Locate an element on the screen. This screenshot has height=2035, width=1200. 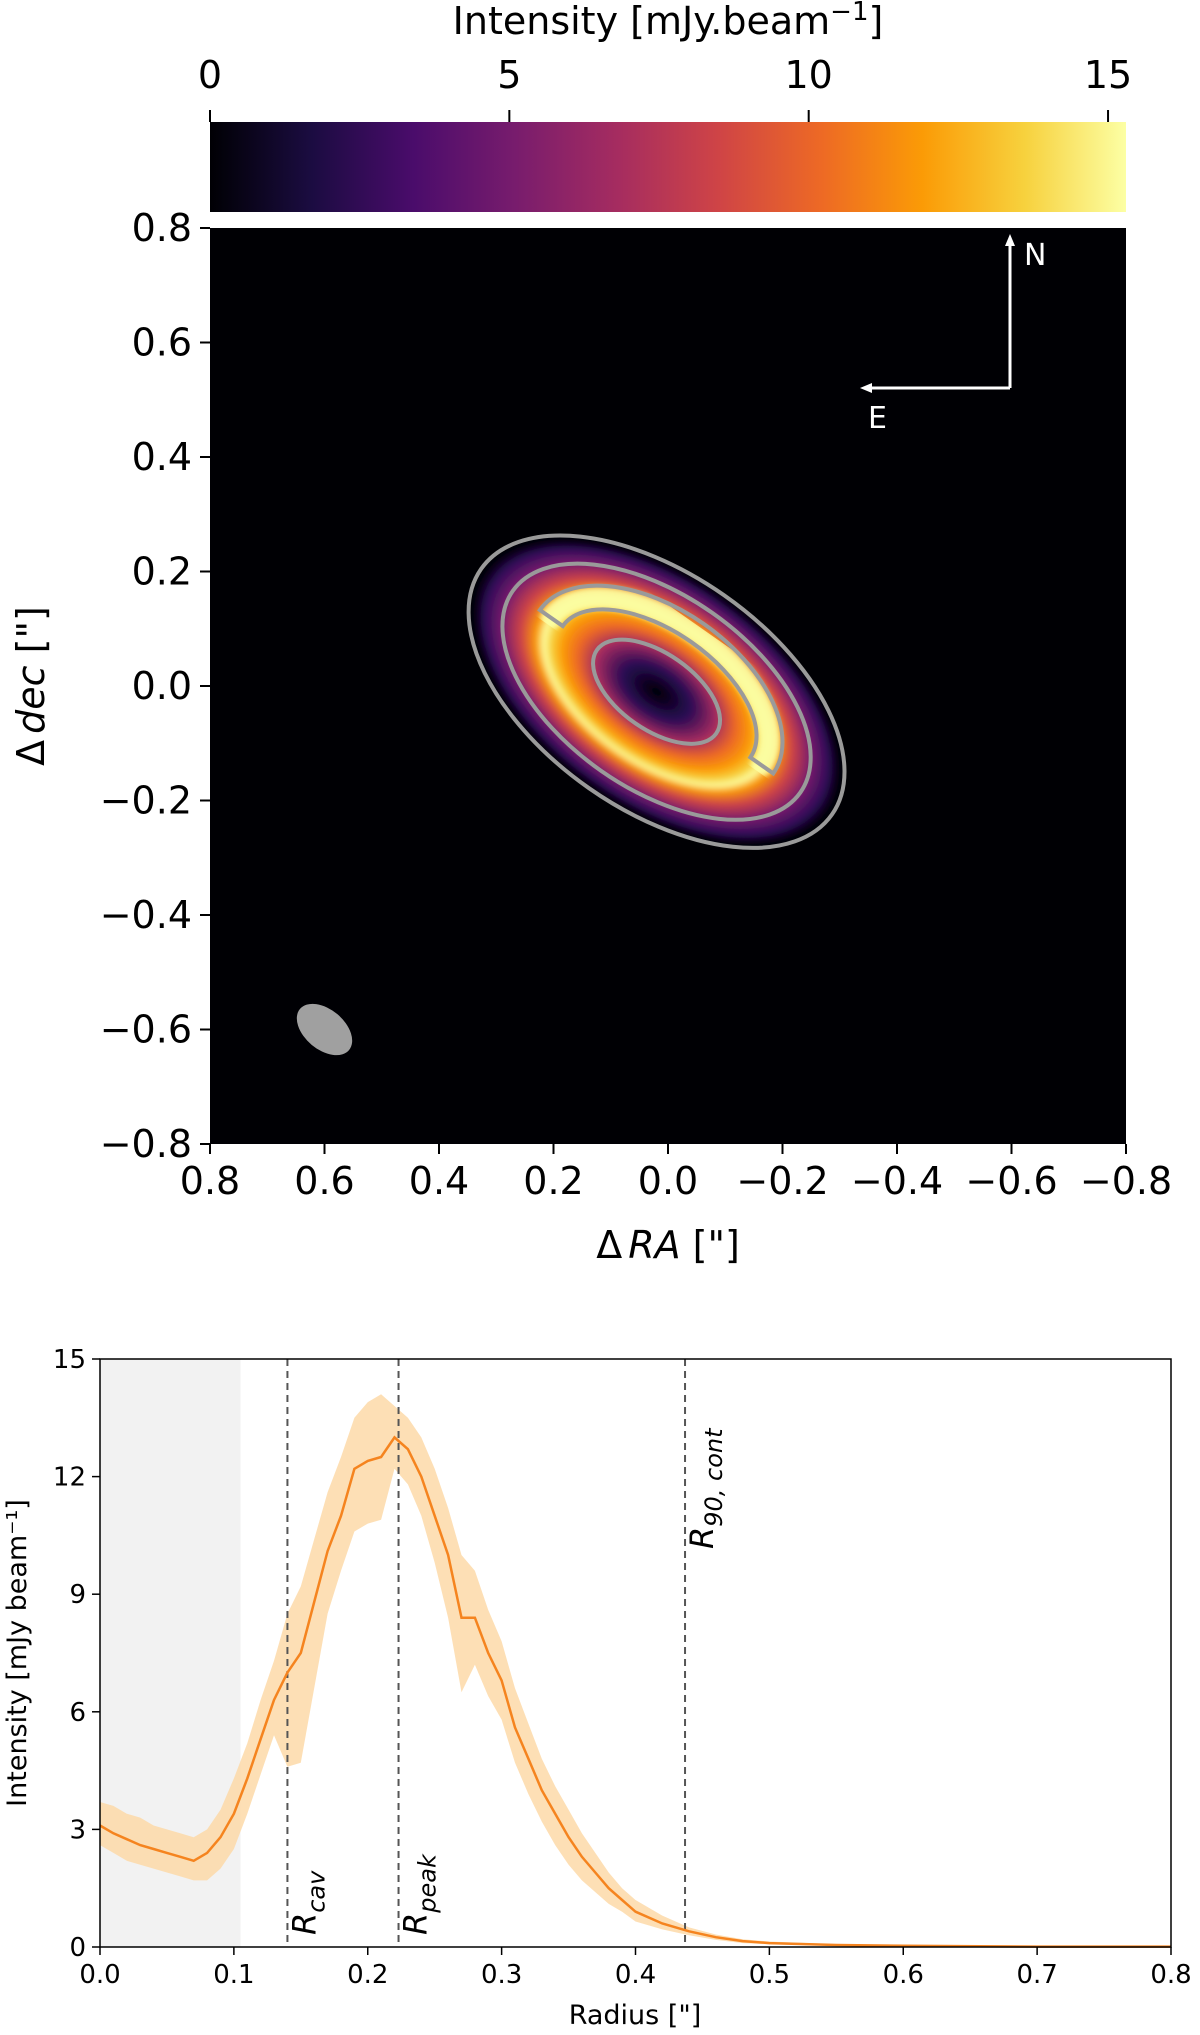
profile-xtick-label: 0.7 is located at coordinates (1036, 1975).